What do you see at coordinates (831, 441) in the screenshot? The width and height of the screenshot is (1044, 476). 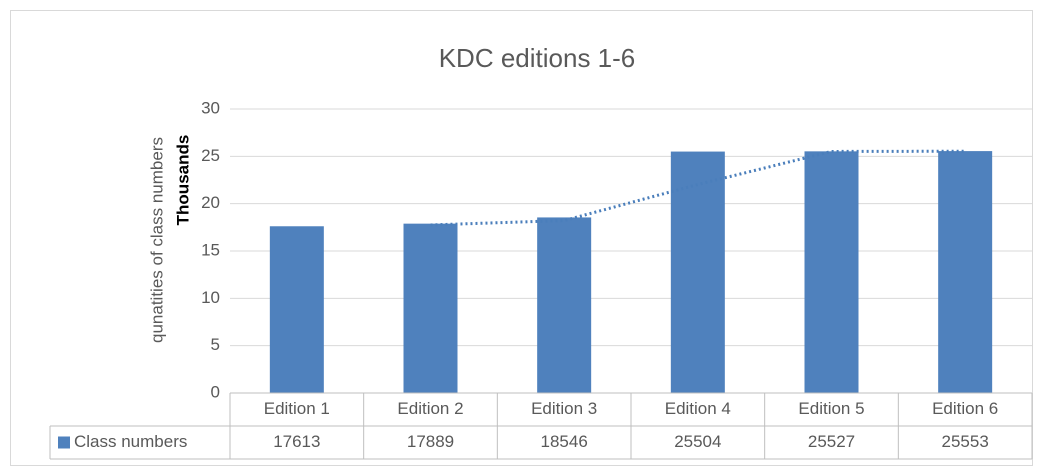 I see `table-value: 25527` at bounding box center [831, 441].